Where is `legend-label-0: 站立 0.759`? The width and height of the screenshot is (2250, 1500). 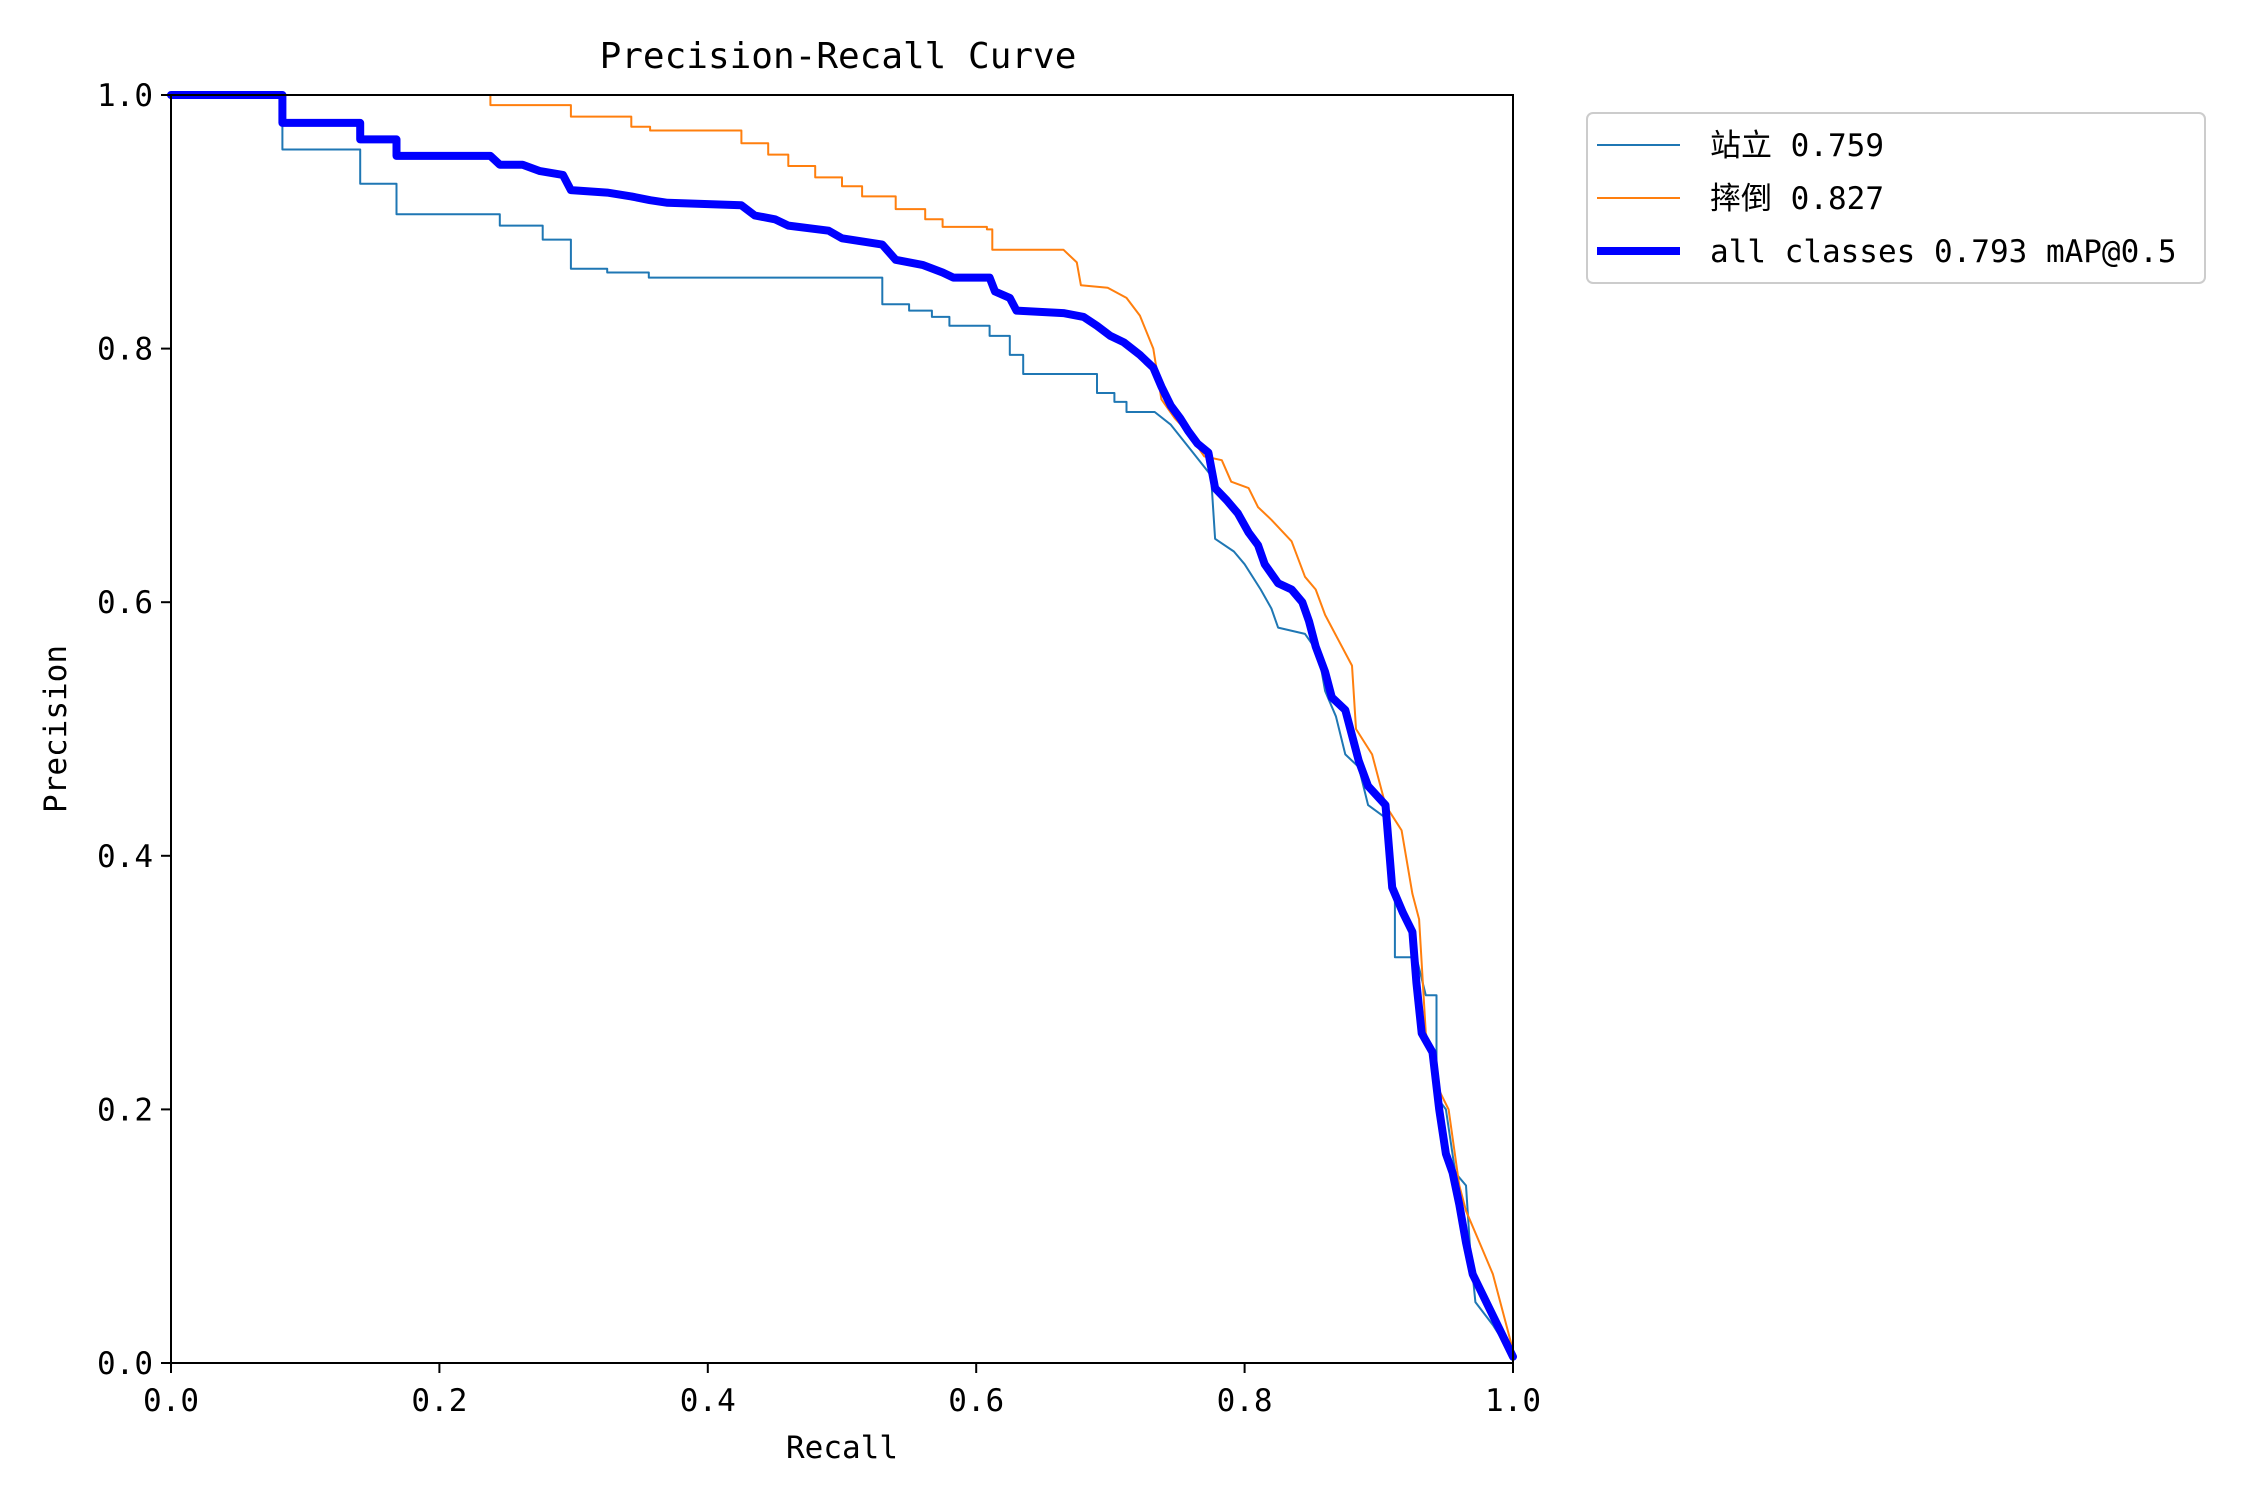
legend-label-0: 站立 0.759 is located at coordinates (1797, 146).